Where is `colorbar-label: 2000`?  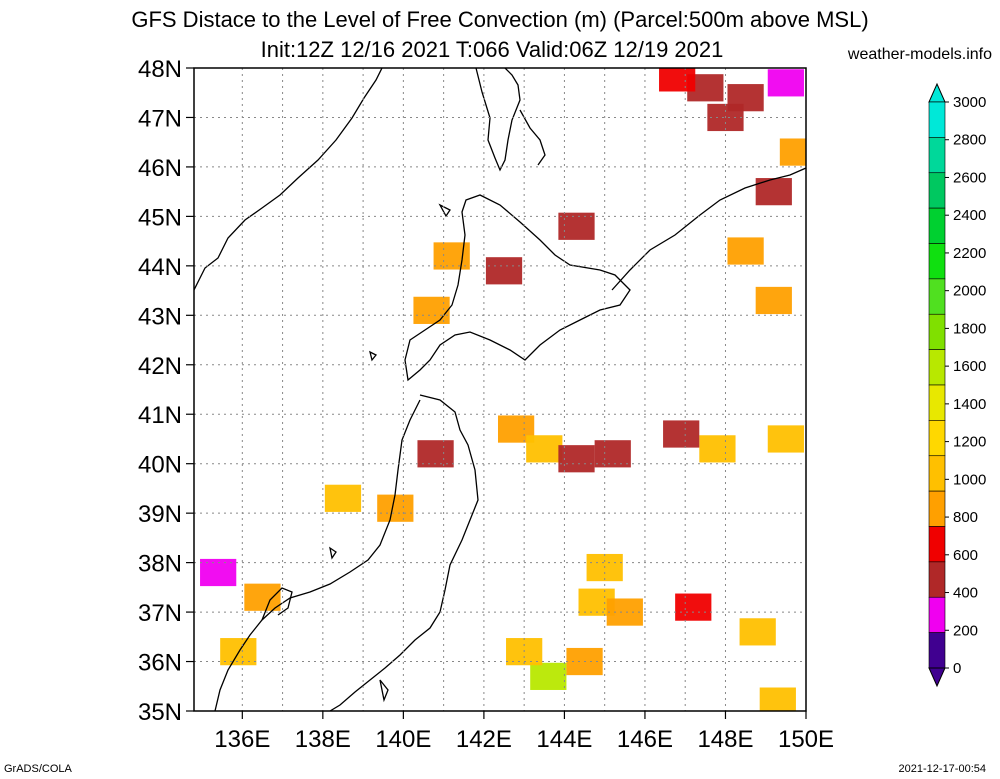
colorbar-label: 2000 is located at coordinates (969, 291).